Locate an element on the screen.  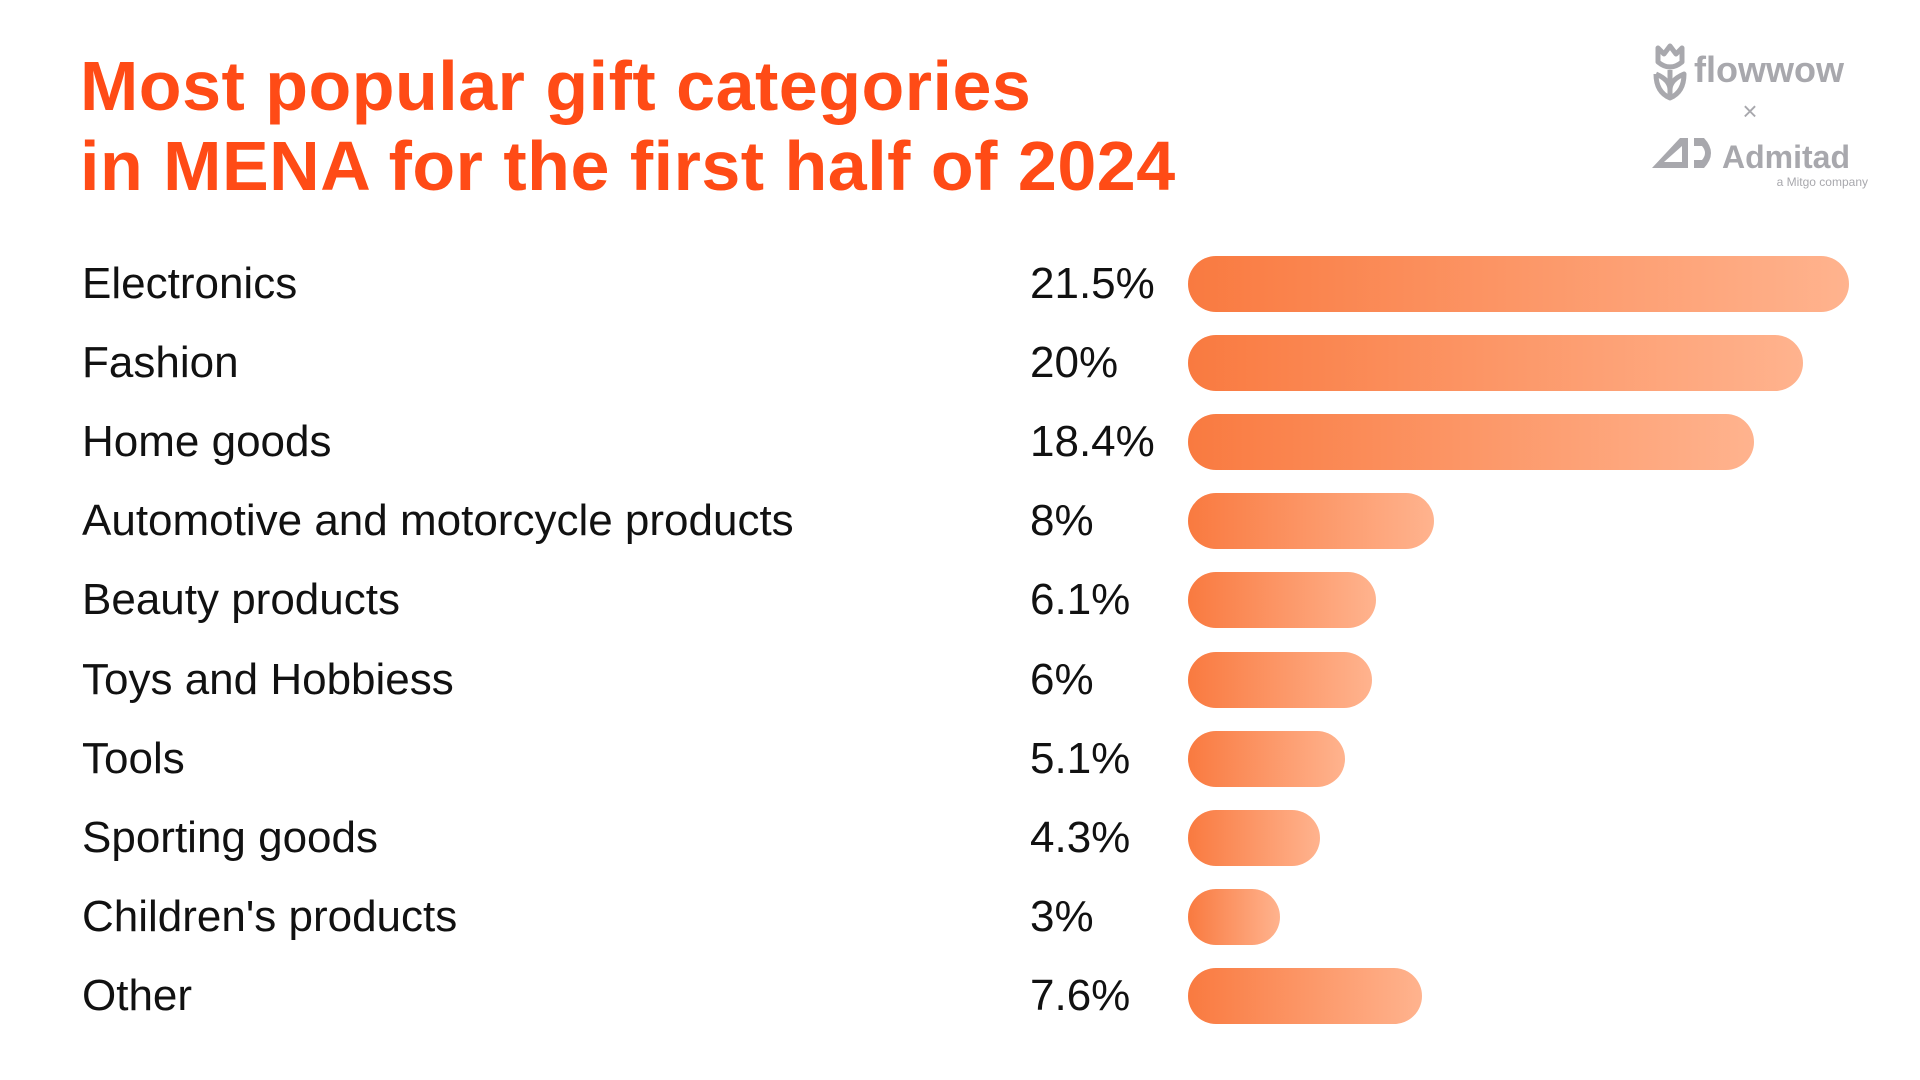
title-line-1: Most popular gift categories is located at coordinates (556, 86).